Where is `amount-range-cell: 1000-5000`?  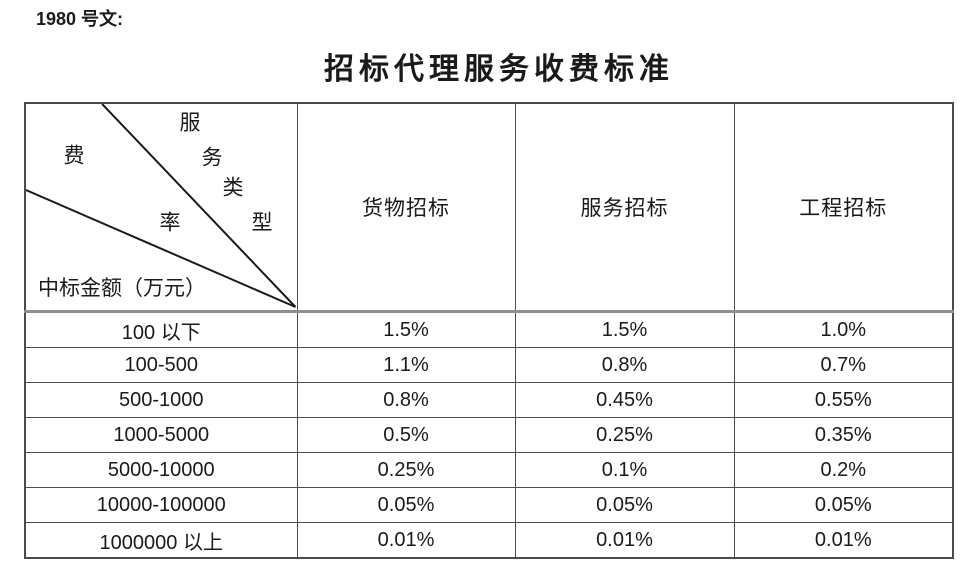 amount-range-cell: 1000-5000 is located at coordinates (161, 435).